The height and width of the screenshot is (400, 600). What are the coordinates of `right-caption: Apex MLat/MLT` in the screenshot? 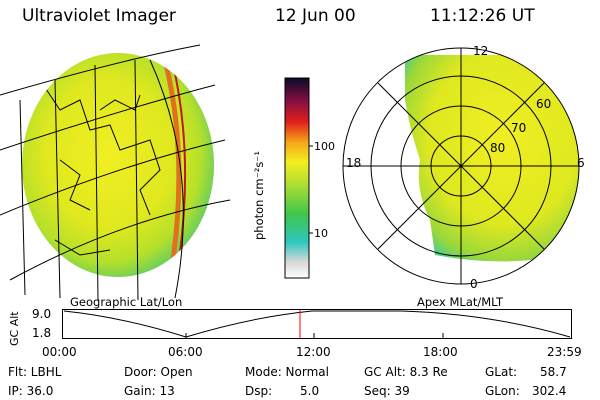 It's located at (460, 302).